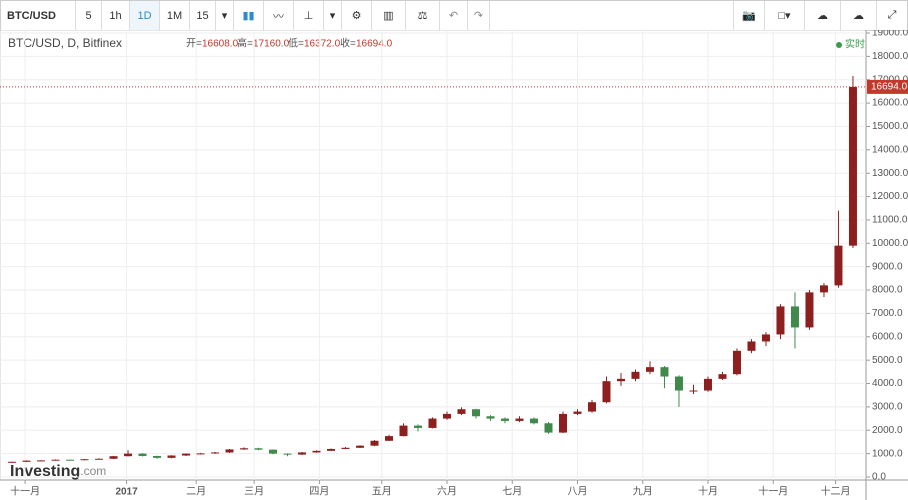  Describe the element at coordinates (65, 43) in the screenshot. I see `chart-title: BTC/USD, D, Bitfinex` at that location.